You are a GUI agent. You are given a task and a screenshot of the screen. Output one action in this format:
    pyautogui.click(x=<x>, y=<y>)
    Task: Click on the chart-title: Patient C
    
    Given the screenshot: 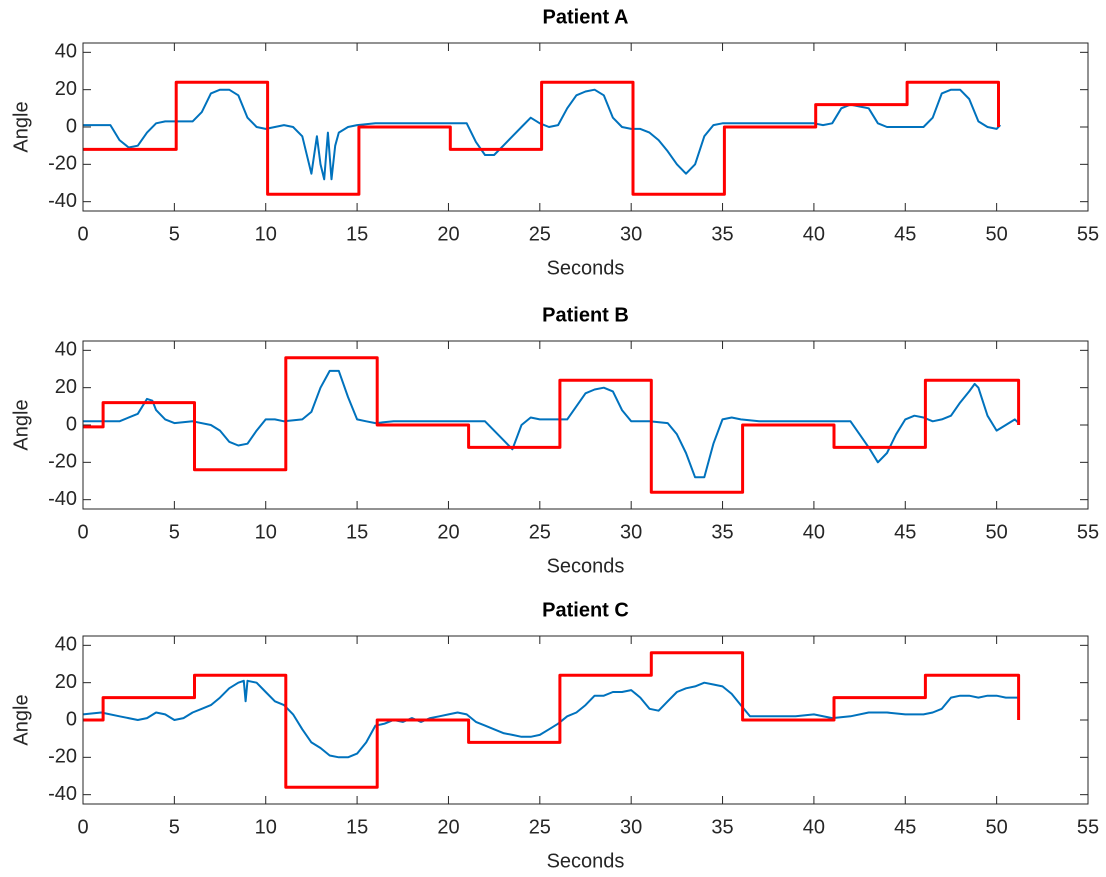 What is the action you would take?
    pyautogui.click(x=585, y=610)
    